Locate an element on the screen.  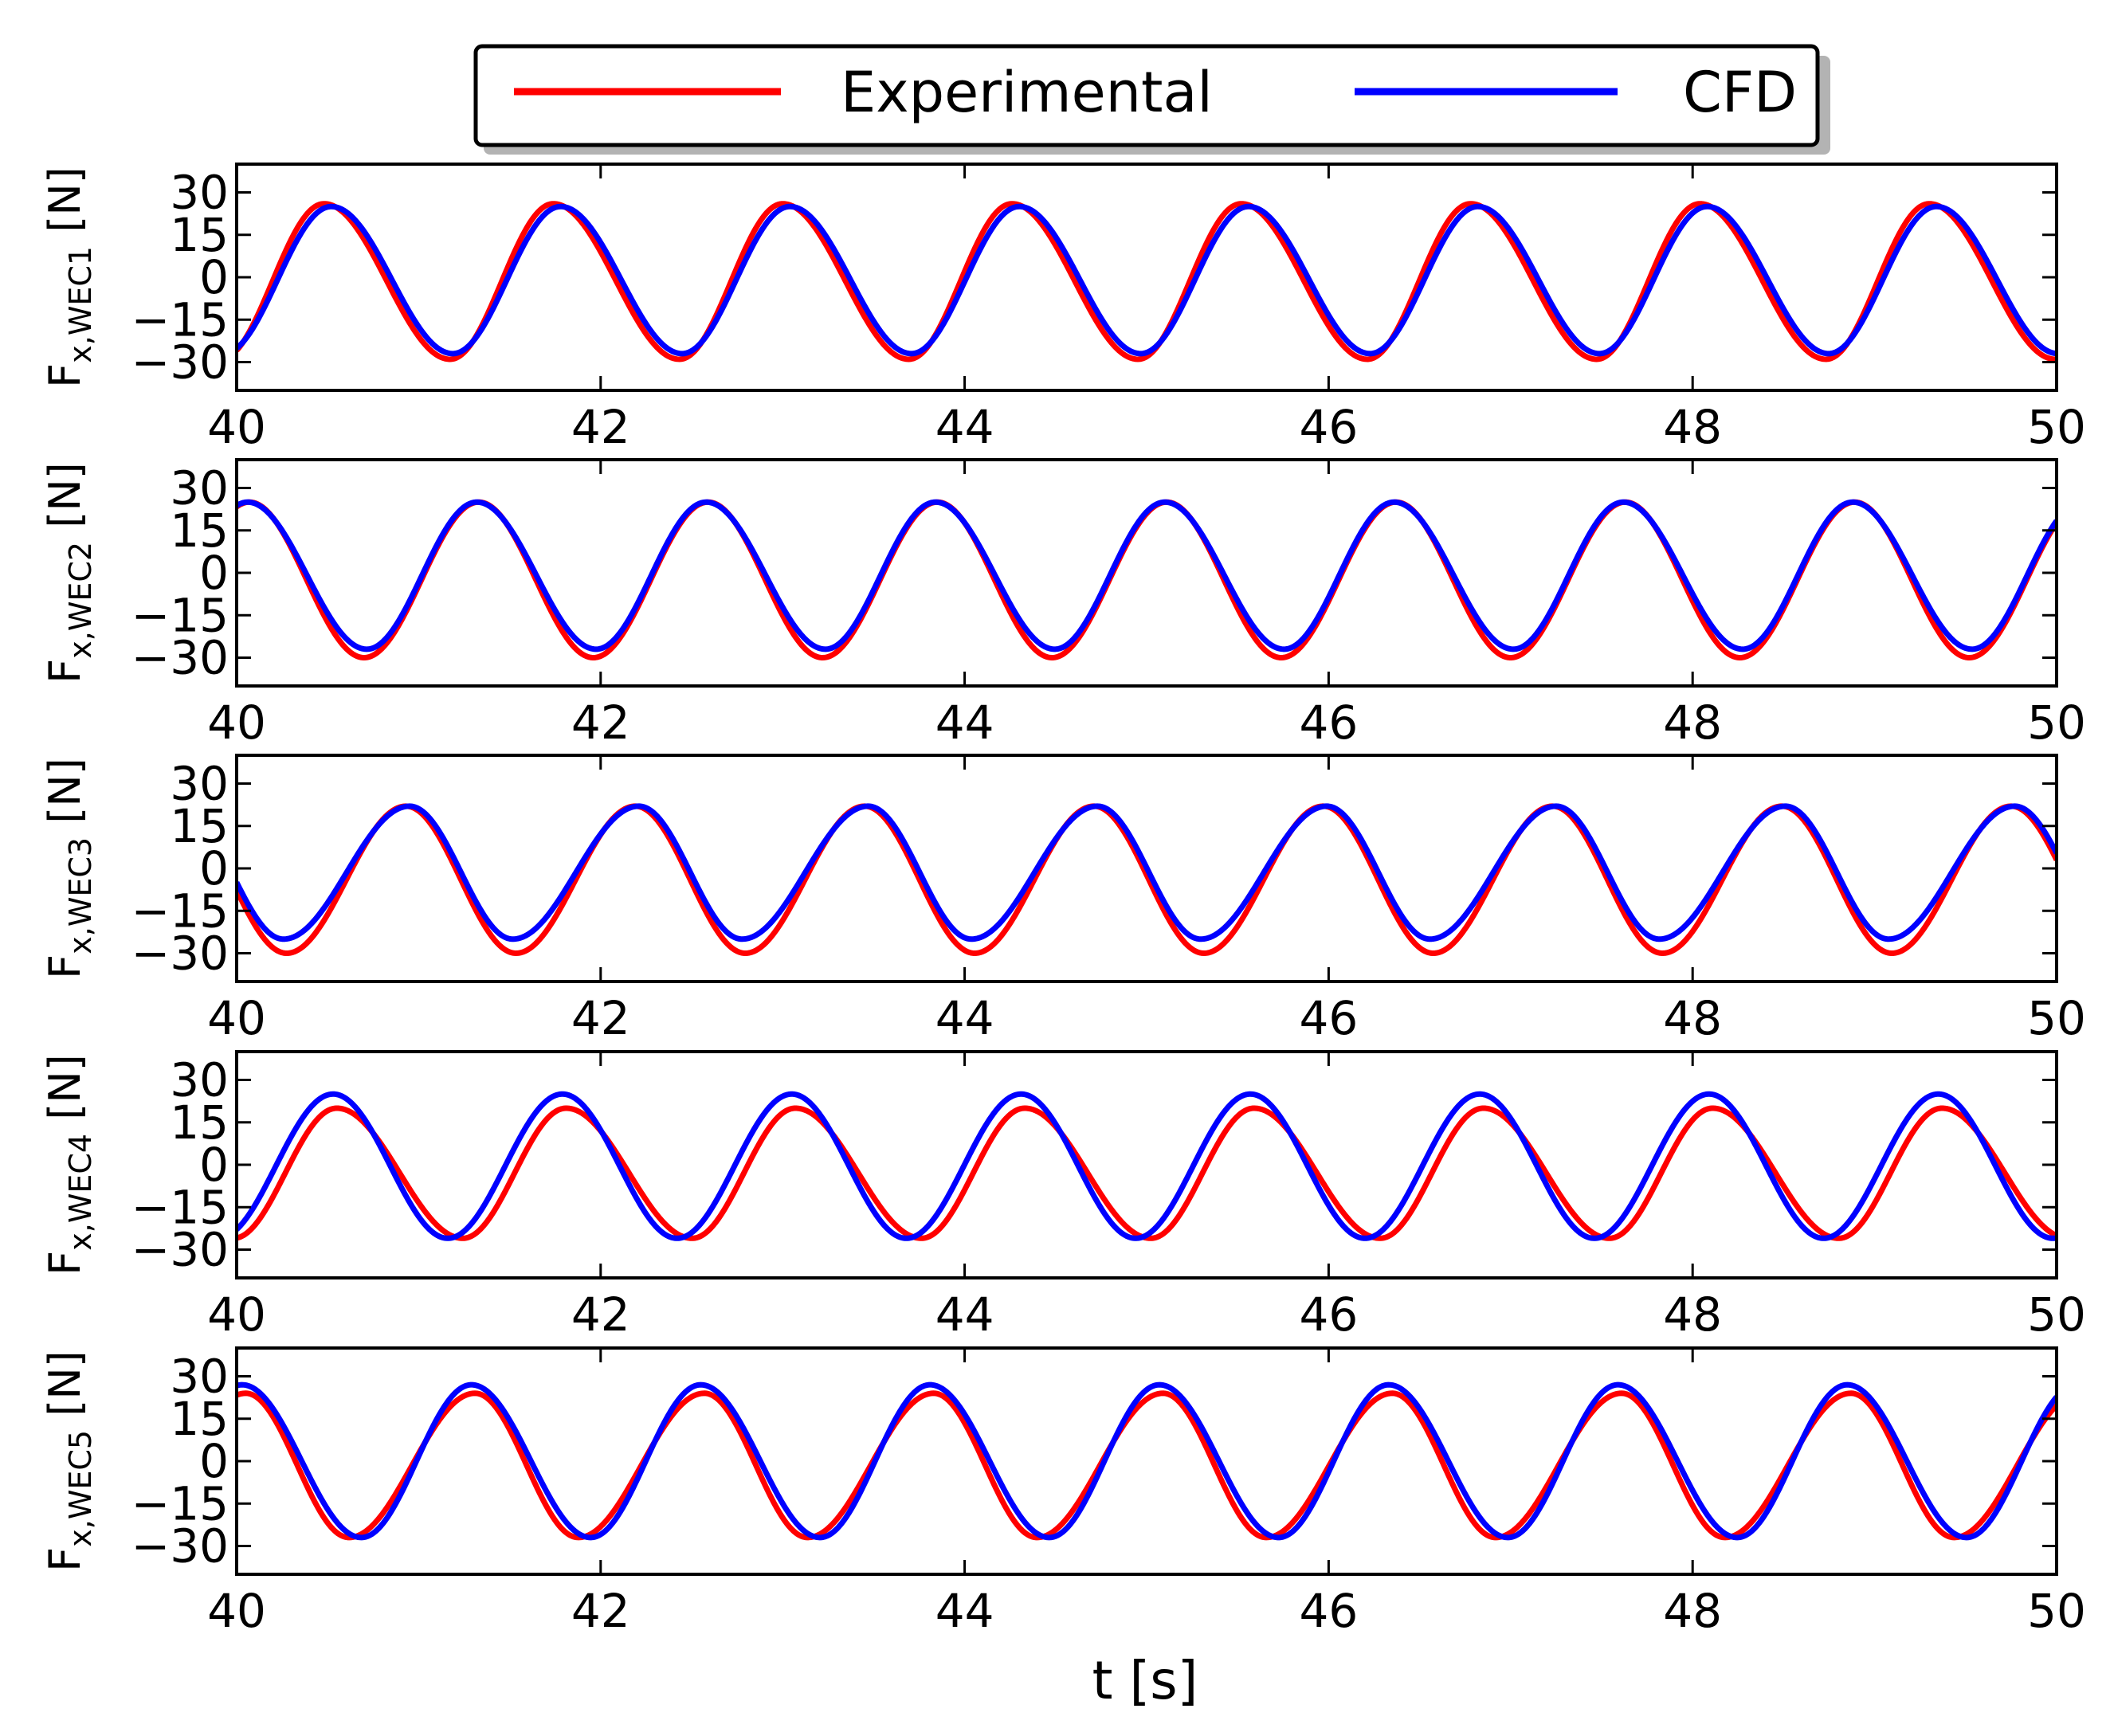
y-axis-label-wec2: Fx,WEC2 [N] is located at coordinates (69, 573).